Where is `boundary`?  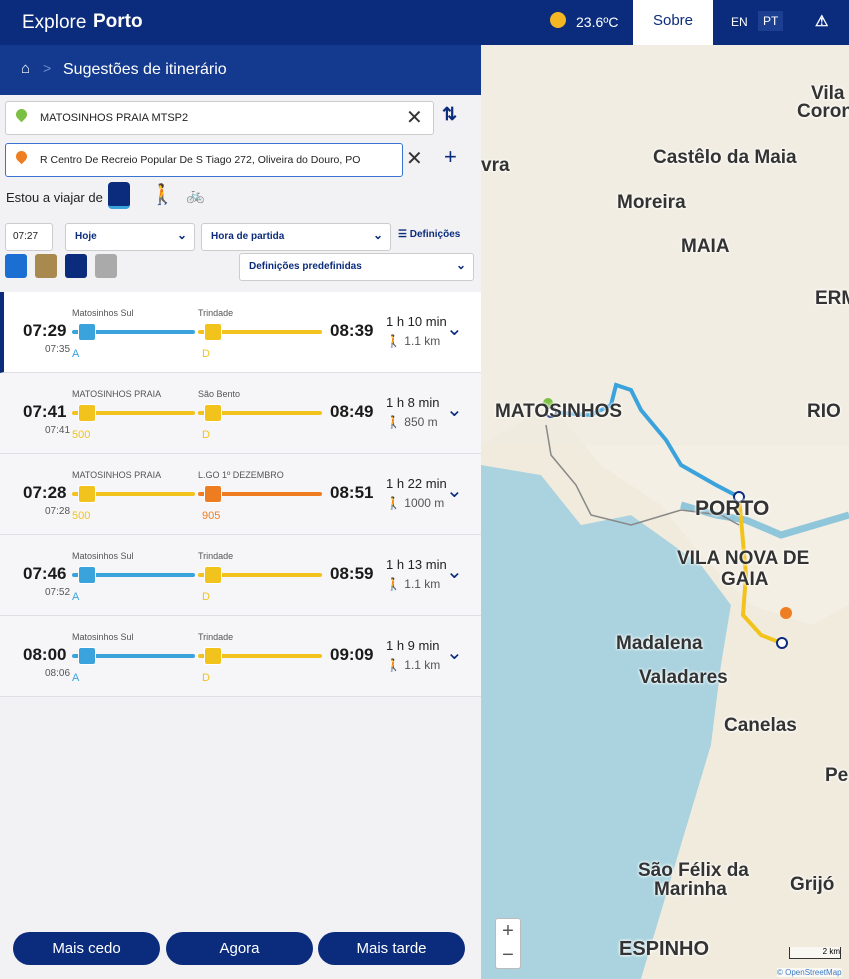
boundary is located at coordinates (642, 475).